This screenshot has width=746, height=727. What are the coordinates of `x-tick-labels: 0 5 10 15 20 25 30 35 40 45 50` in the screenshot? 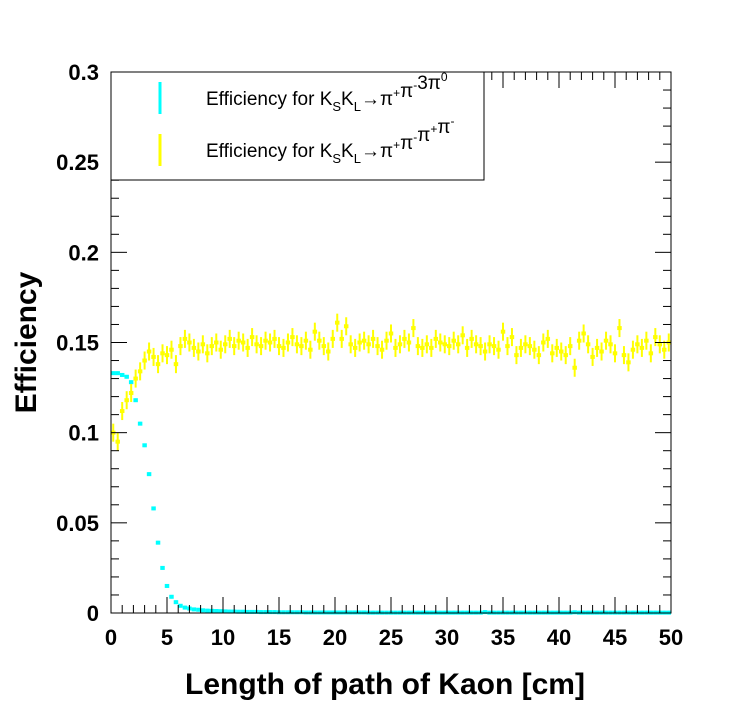 It's located at (394, 637).